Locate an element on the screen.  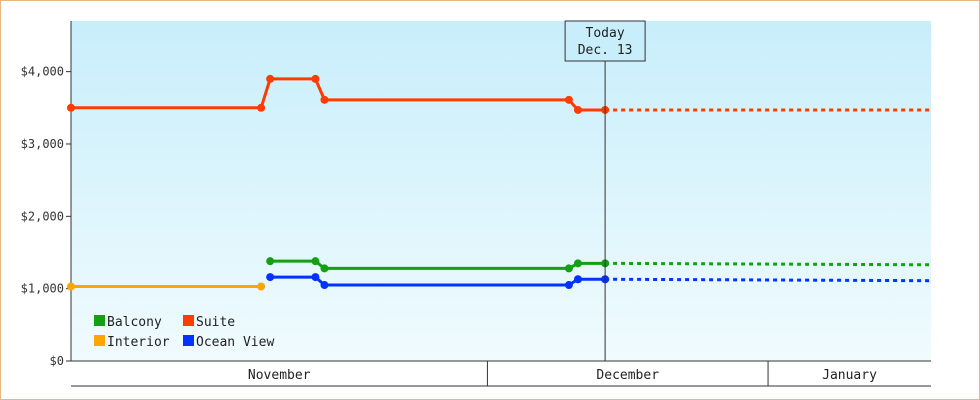
y-tick-label: $2,000 is located at coordinates (42, 216).